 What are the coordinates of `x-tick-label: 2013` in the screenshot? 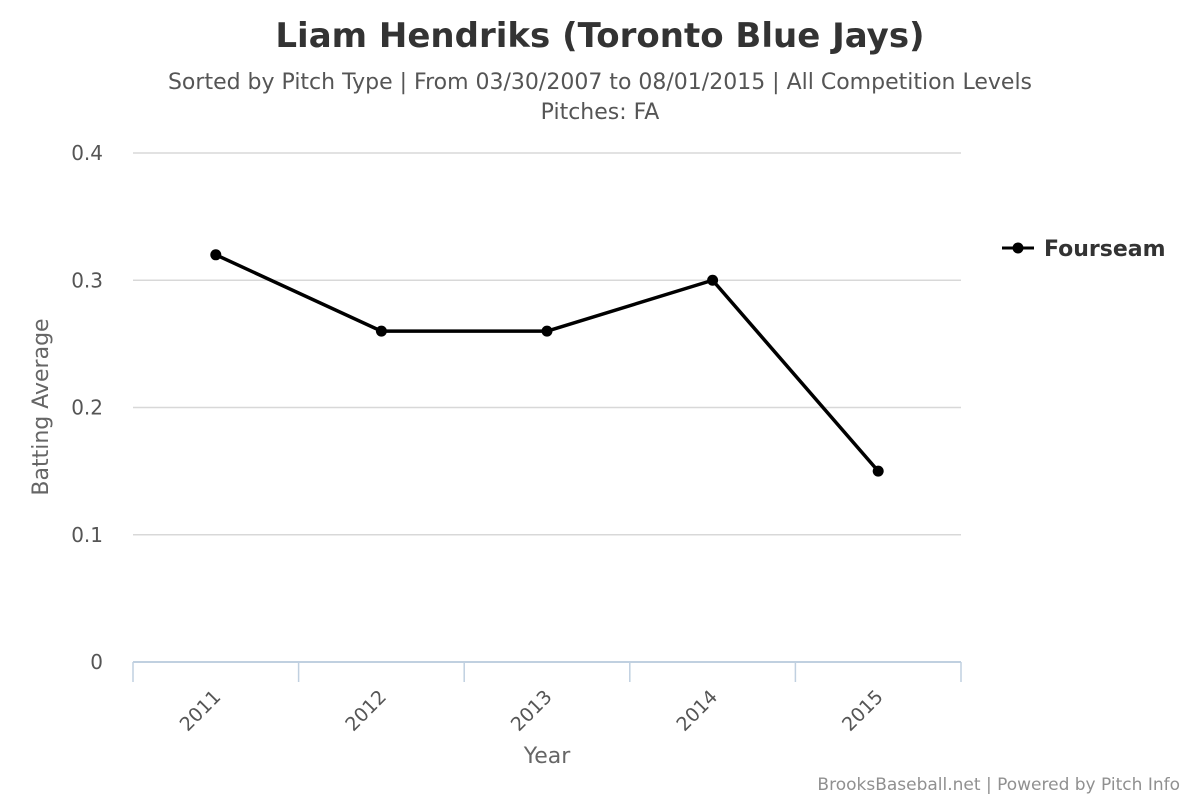 It's located at (532, 711).